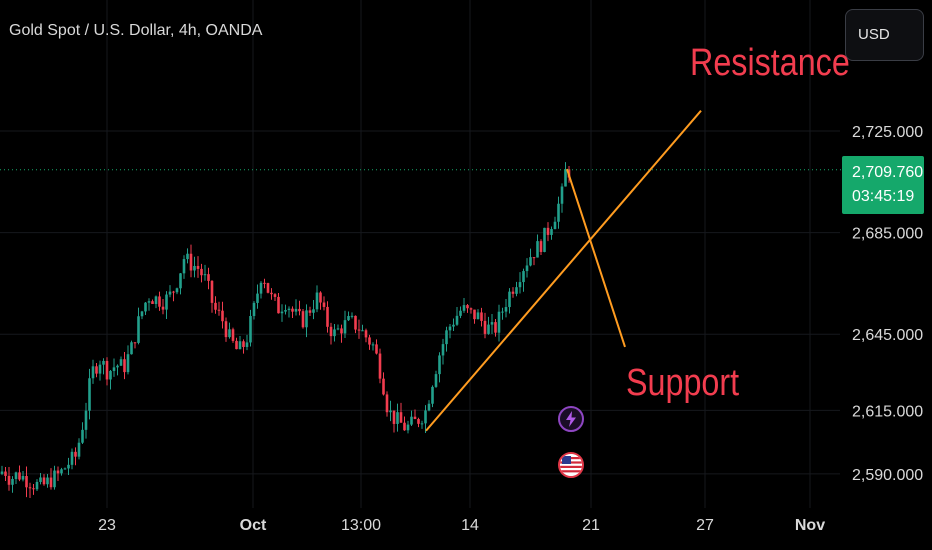 Image resolution: width=932 pixels, height=550 pixels. What do you see at coordinates (883, 185) in the screenshot?
I see `last-price-badge: 2,709.760 03:45:19` at bounding box center [883, 185].